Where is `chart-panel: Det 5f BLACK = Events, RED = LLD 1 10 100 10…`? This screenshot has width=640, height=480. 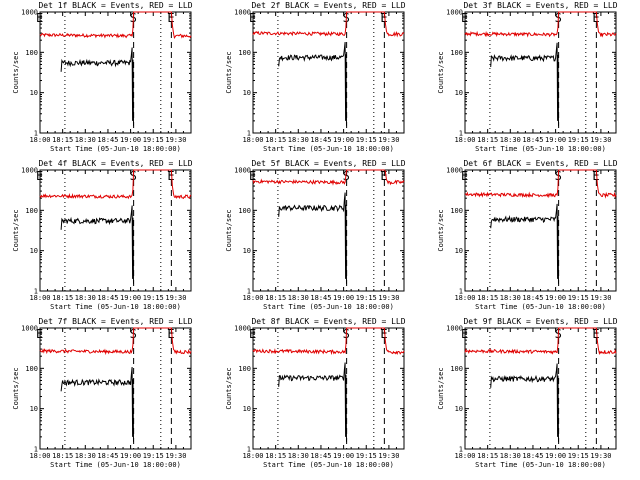
chart-panel: Det 5f BLACK = Events, RED = LLD 1 10 100 10… is located at coordinates (315, 235).